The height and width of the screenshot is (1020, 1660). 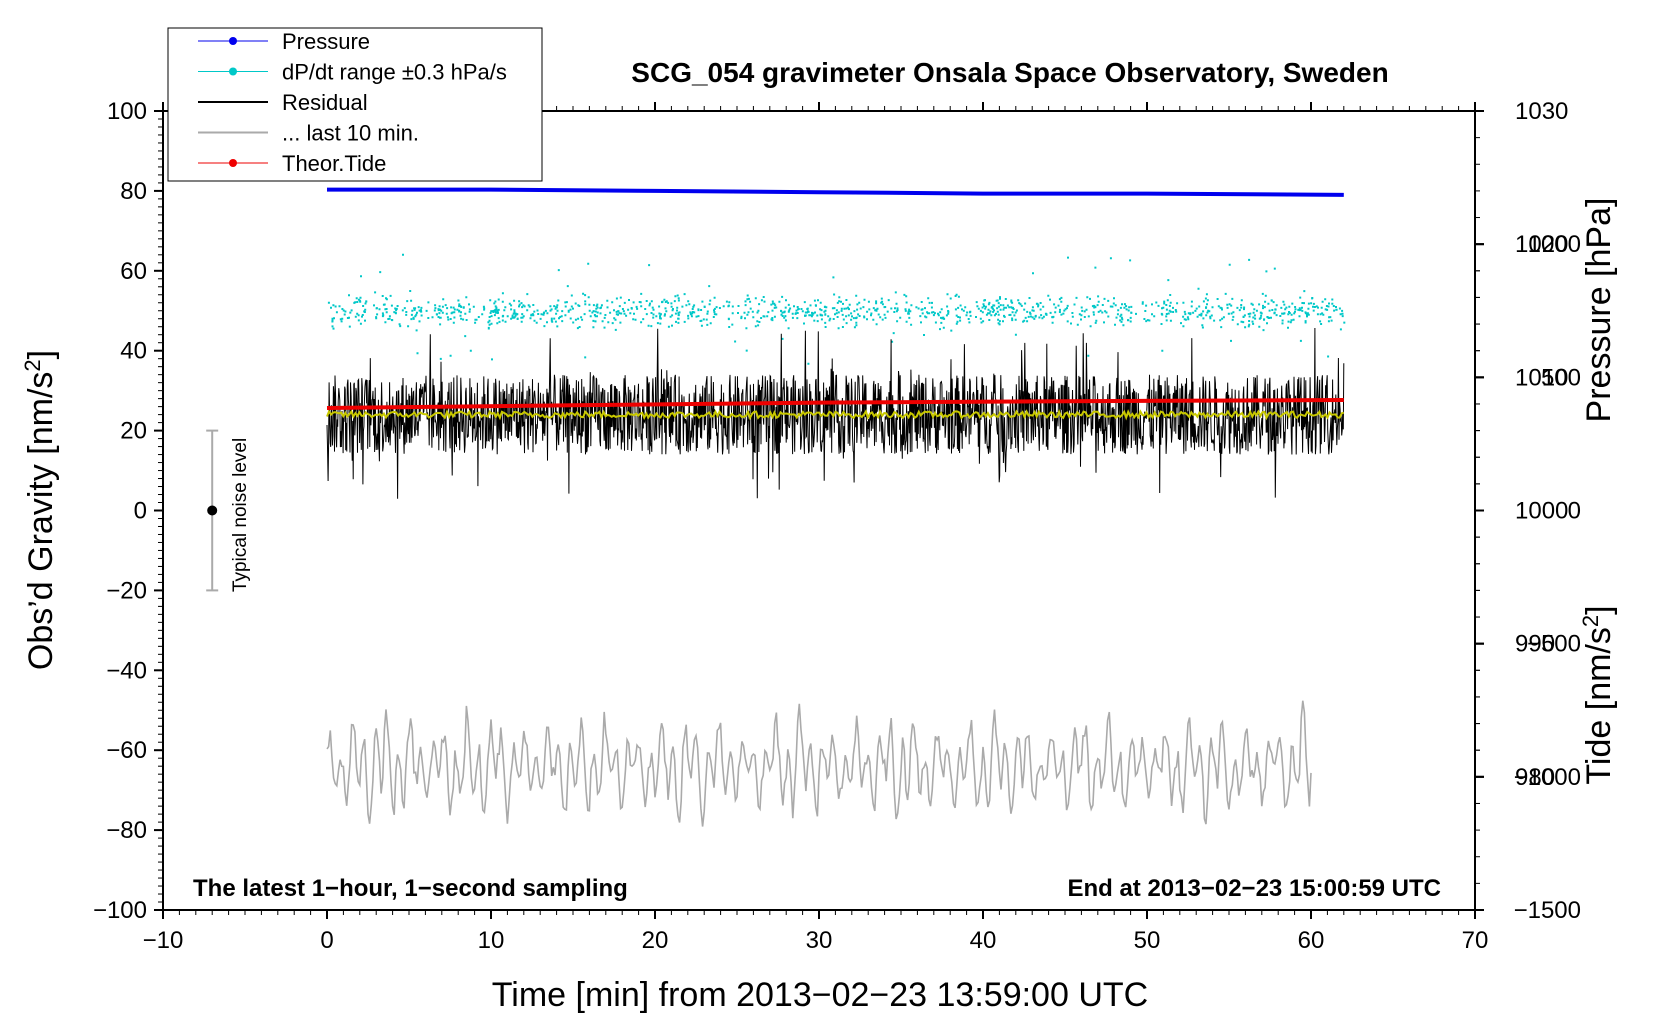 I want to click on pressure-tick-label: 1000, so click(x=1541, y=511).